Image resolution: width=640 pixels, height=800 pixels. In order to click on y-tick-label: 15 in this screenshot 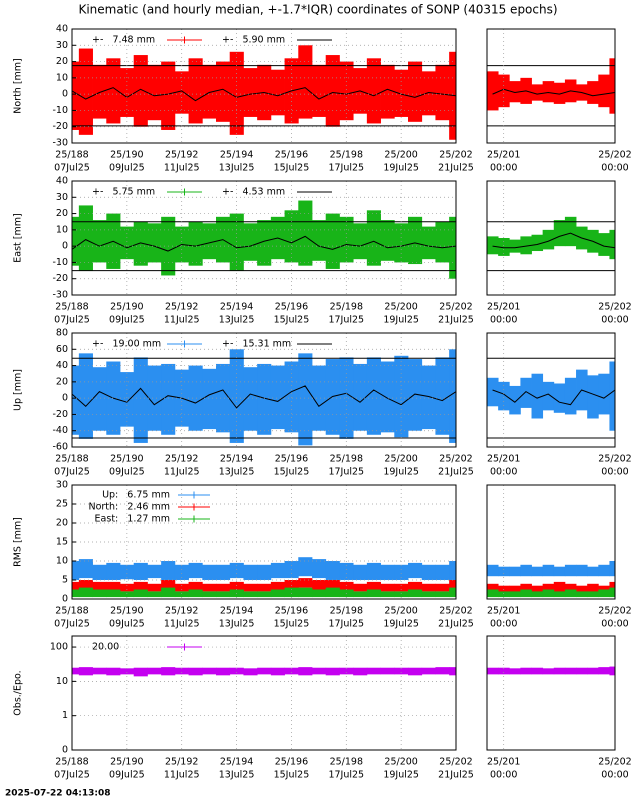, I will do `click(62, 542)`.